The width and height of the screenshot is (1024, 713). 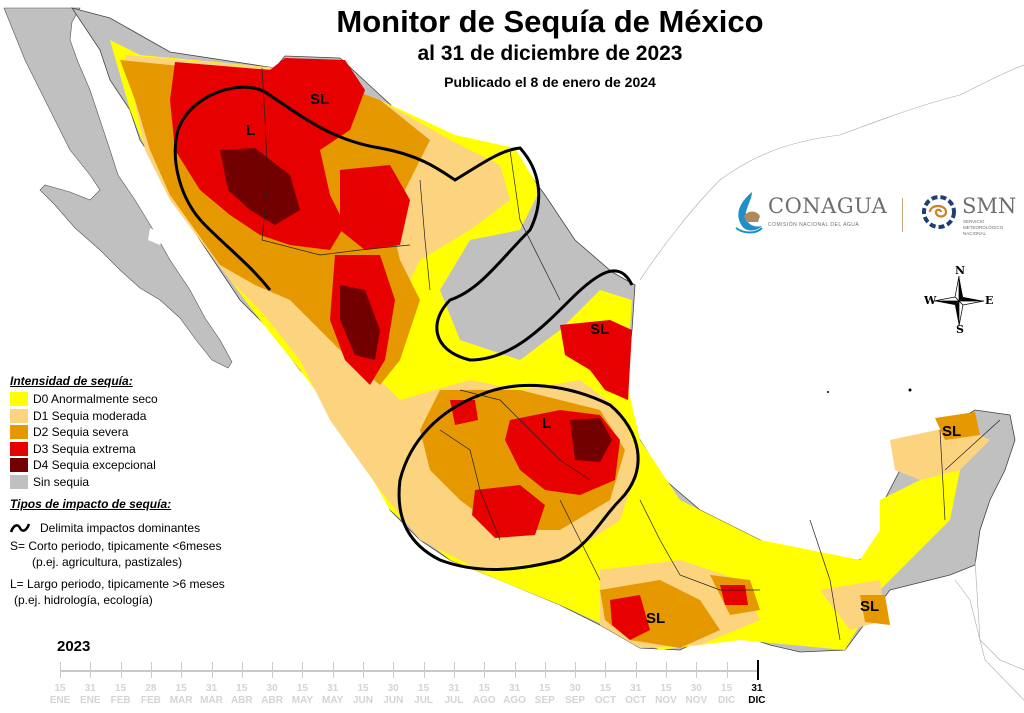 I want to click on d3-durango, so click(x=375, y=207).